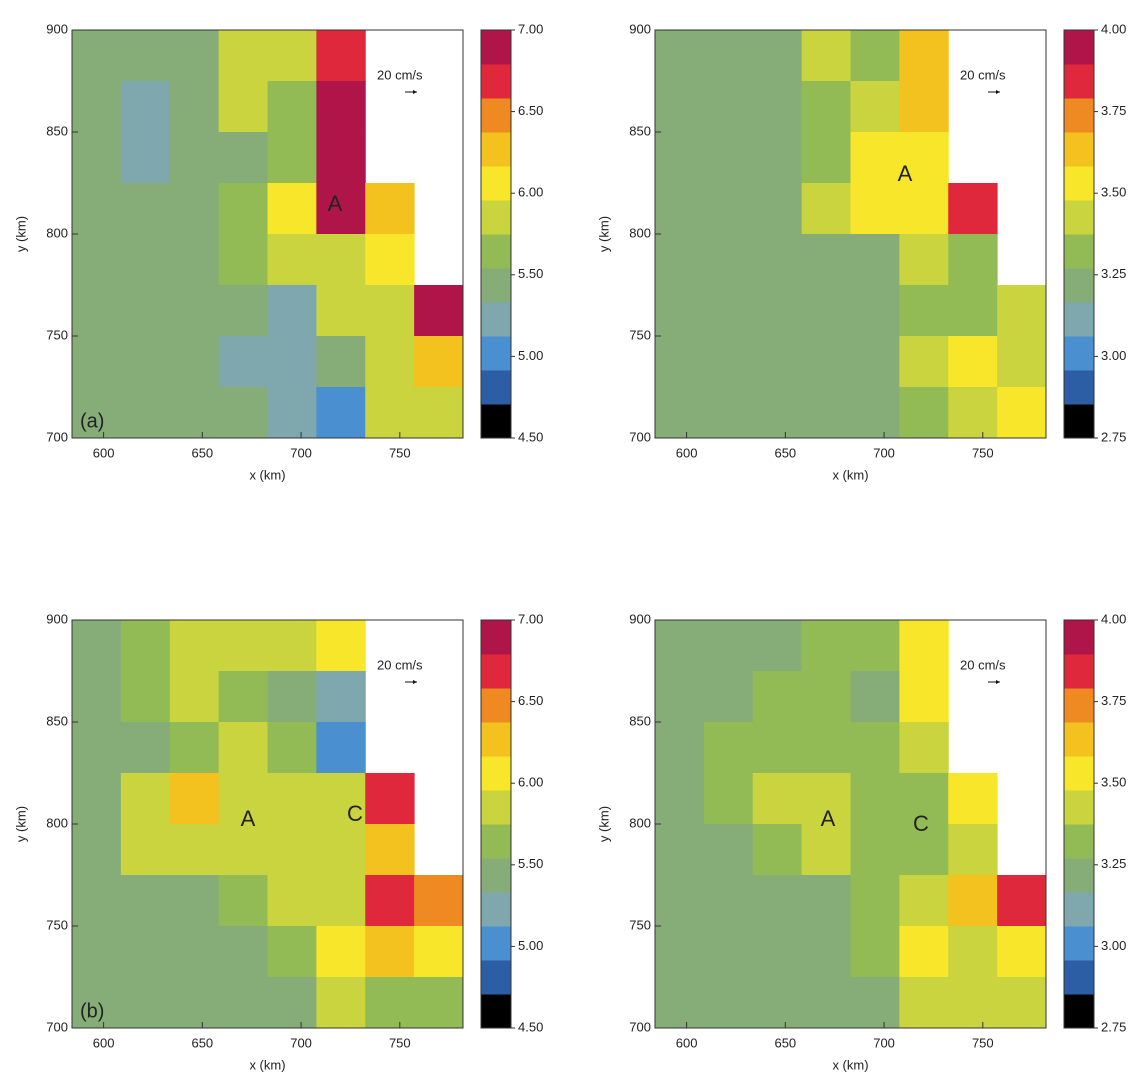  Describe the element at coordinates (57, 1026) in the screenshot. I see `y-tick-label: 700` at that location.